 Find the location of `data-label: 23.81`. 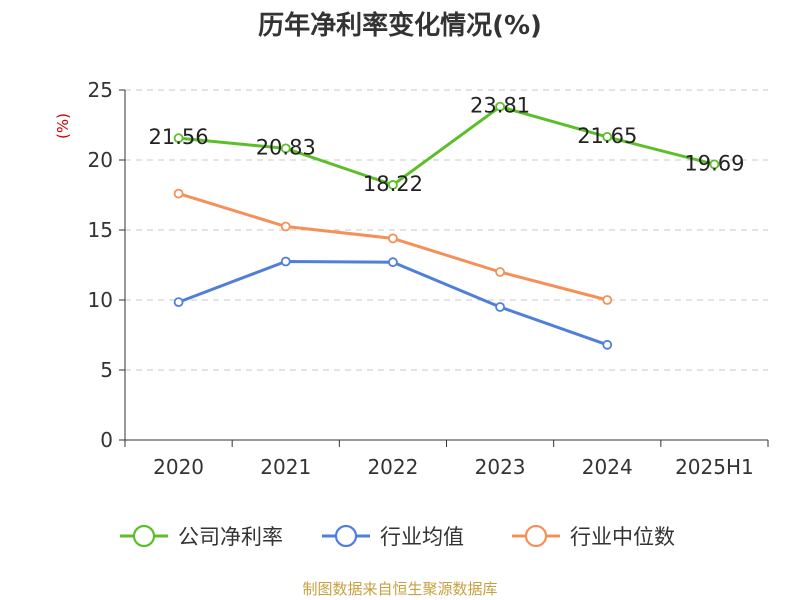

data-label: 23.81 is located at coordinates (500, 106).